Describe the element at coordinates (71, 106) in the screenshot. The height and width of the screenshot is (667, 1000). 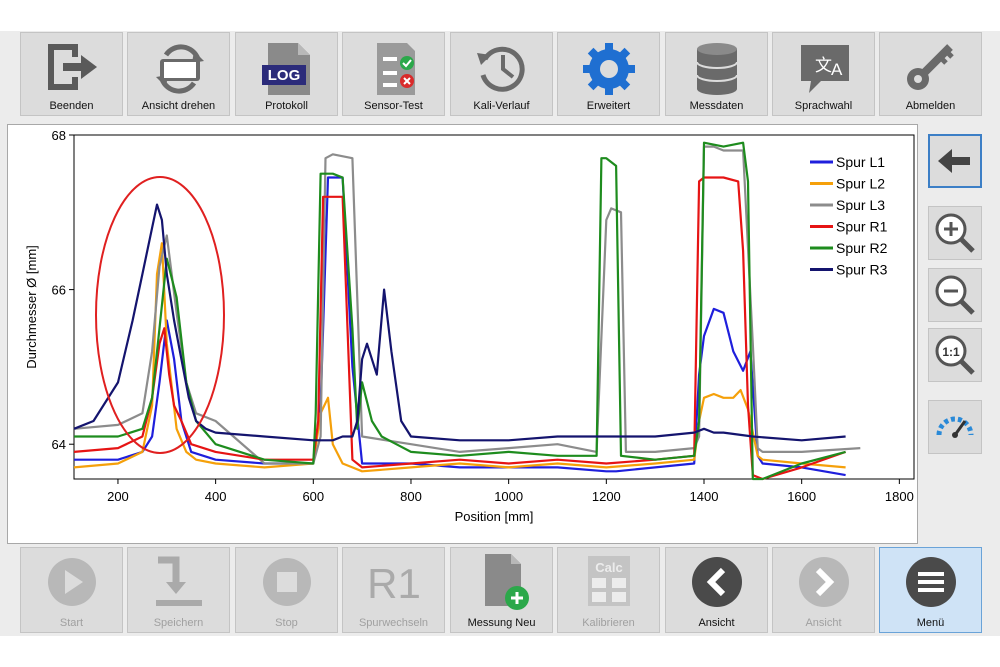
I see `exit-button-label: Beenden` at that location.